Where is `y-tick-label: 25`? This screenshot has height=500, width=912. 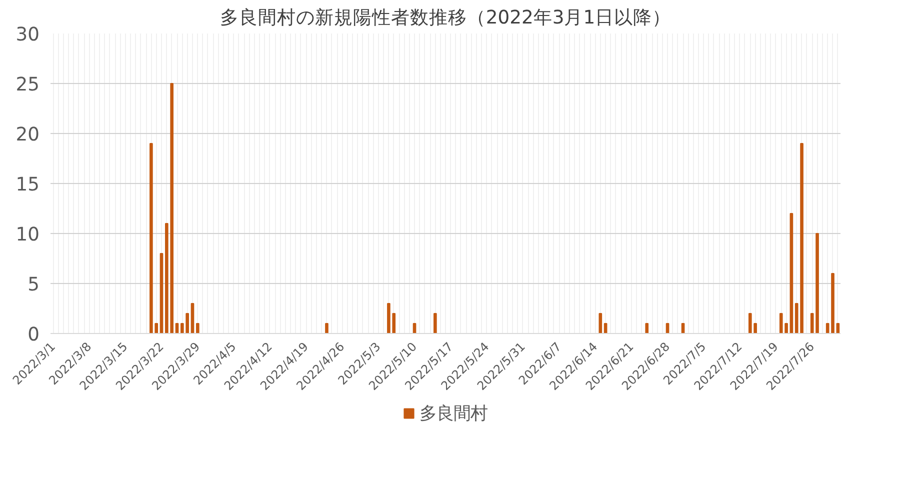
y-tick-label: 25 is located at coordinates (28, 85).